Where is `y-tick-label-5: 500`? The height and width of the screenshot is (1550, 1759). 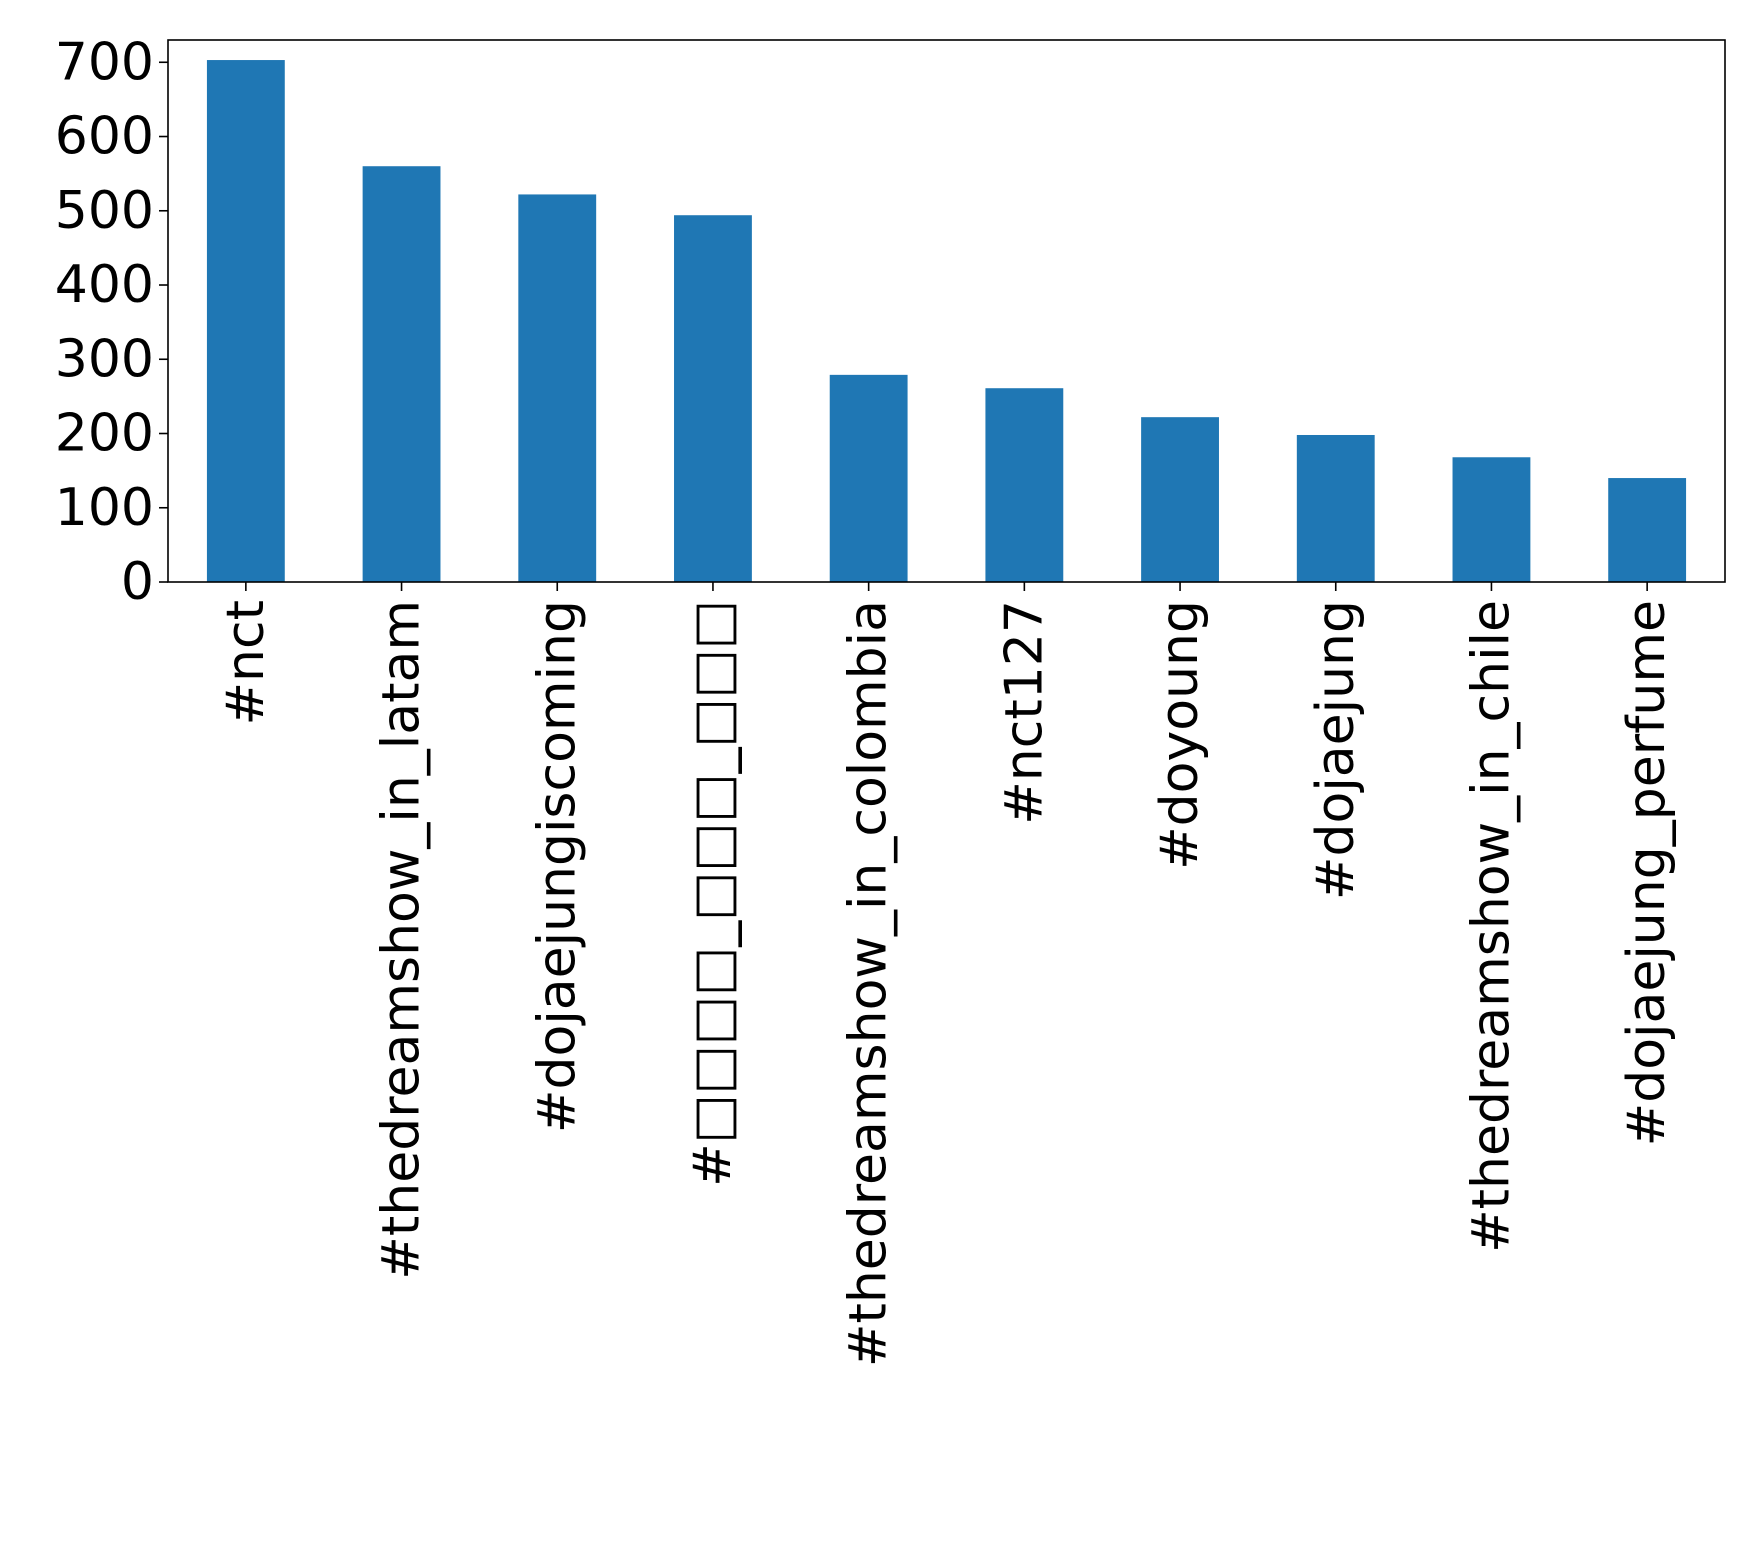 y-tick-label-5: 500 is located at coordinates (104, 211).